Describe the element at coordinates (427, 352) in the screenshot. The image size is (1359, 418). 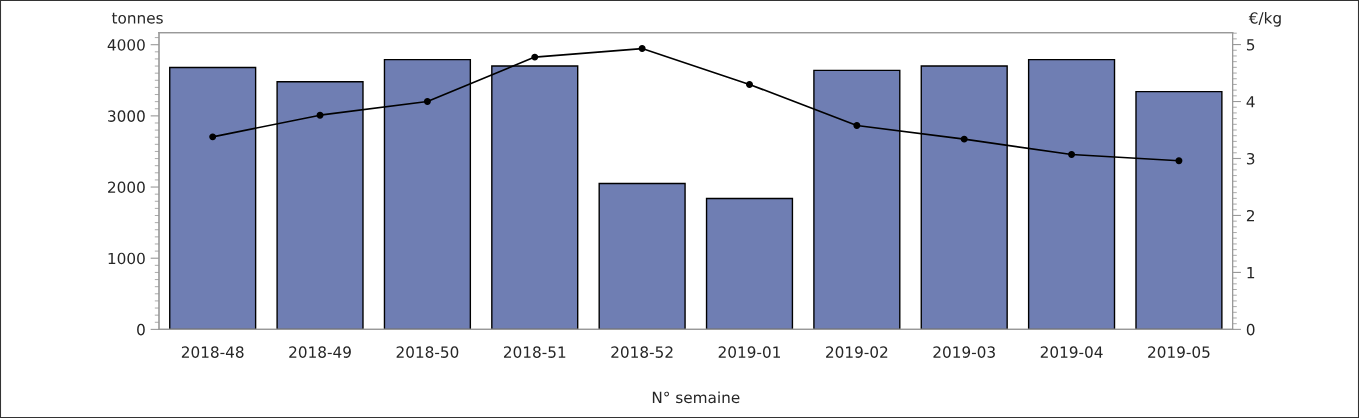
I see `x-tick-label: 2018-50` at that location.